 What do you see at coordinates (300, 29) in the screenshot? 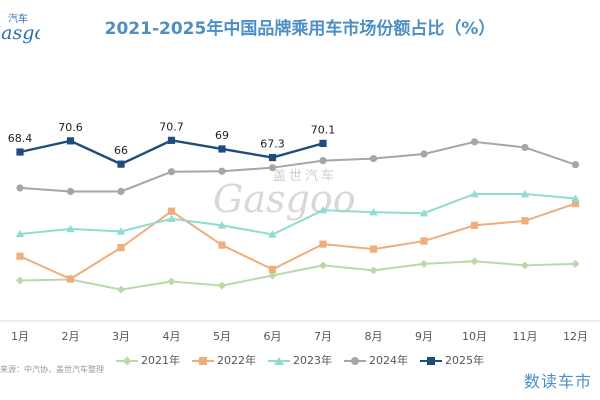
I see `chart-title: 2021-2025年中国品牌乘用车市场份额占比（%）` at bounding box center [300, 29].